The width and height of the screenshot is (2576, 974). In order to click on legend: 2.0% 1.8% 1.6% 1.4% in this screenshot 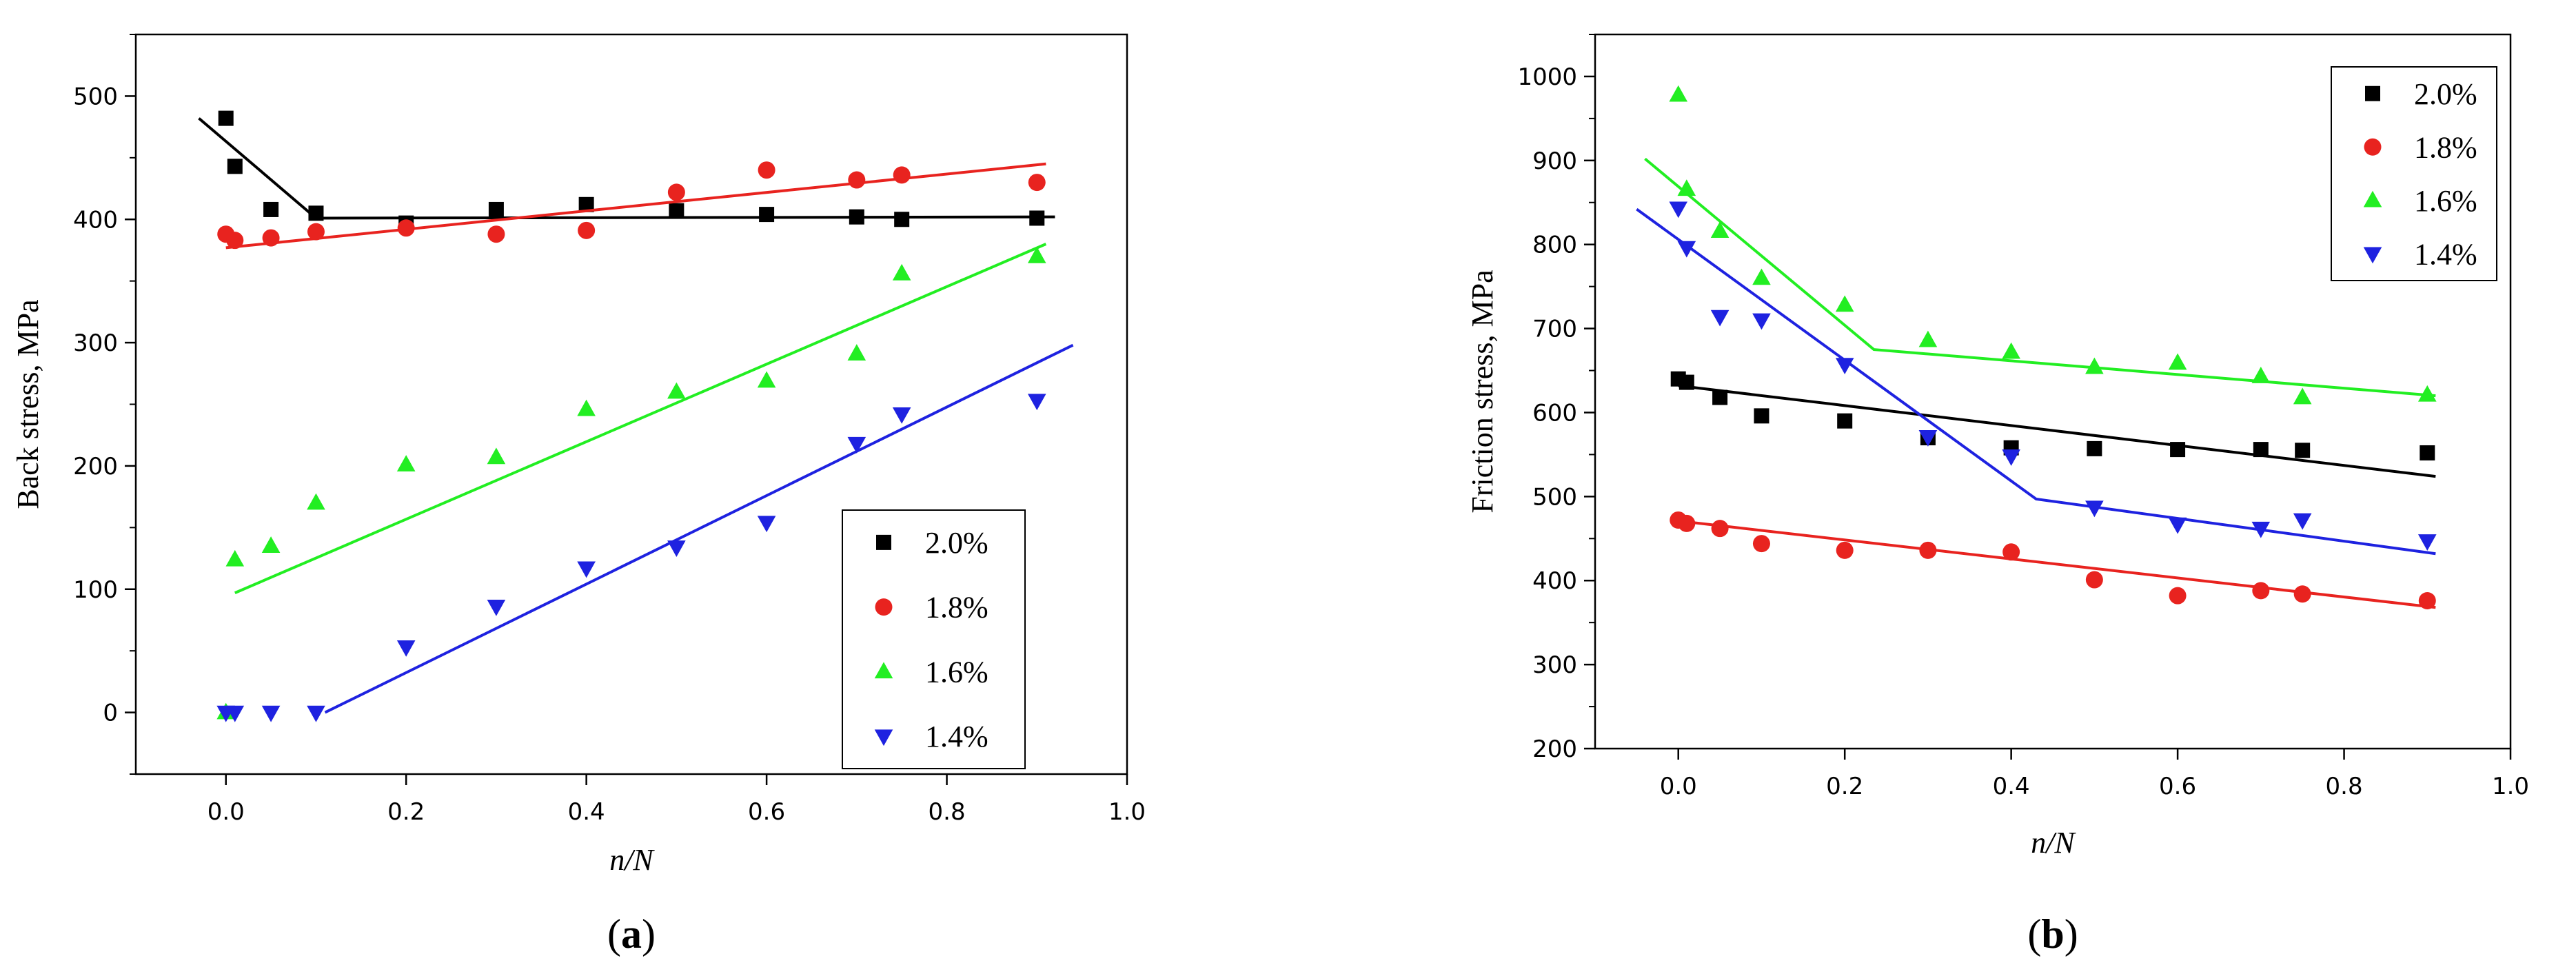, I will do `click(934, 639)`.